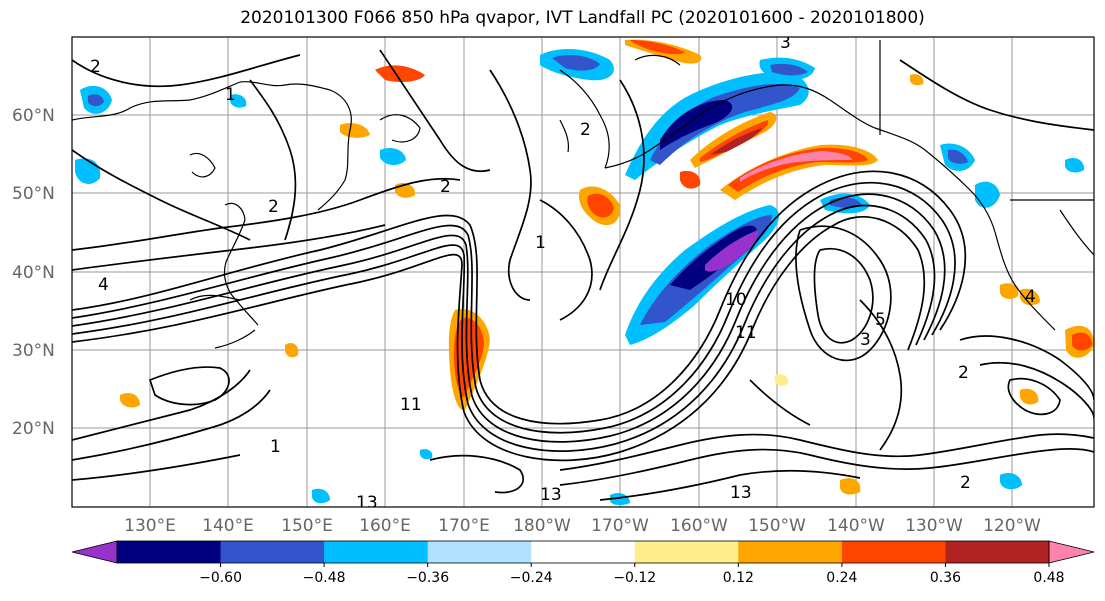 Image resolution: width=1105 pixels, height=601 pixels. What do you see at coordinates (33, 429) in the screenshot?
I see `lat-label: 20°N` at bounding box center [33, 429].